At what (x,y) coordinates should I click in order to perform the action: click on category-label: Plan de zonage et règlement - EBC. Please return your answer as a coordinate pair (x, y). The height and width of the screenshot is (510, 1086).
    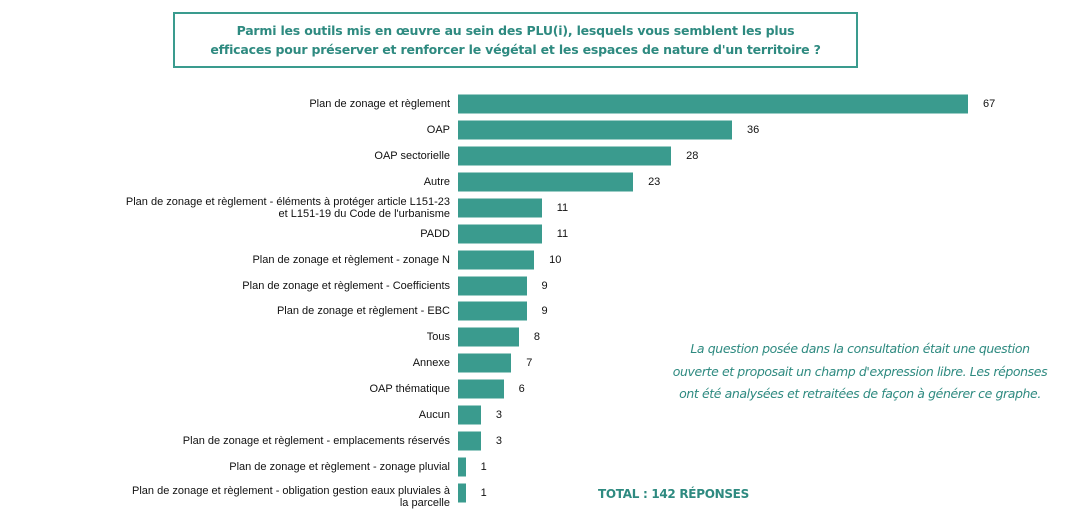
    Looking at the image, I should click on (363, 311).